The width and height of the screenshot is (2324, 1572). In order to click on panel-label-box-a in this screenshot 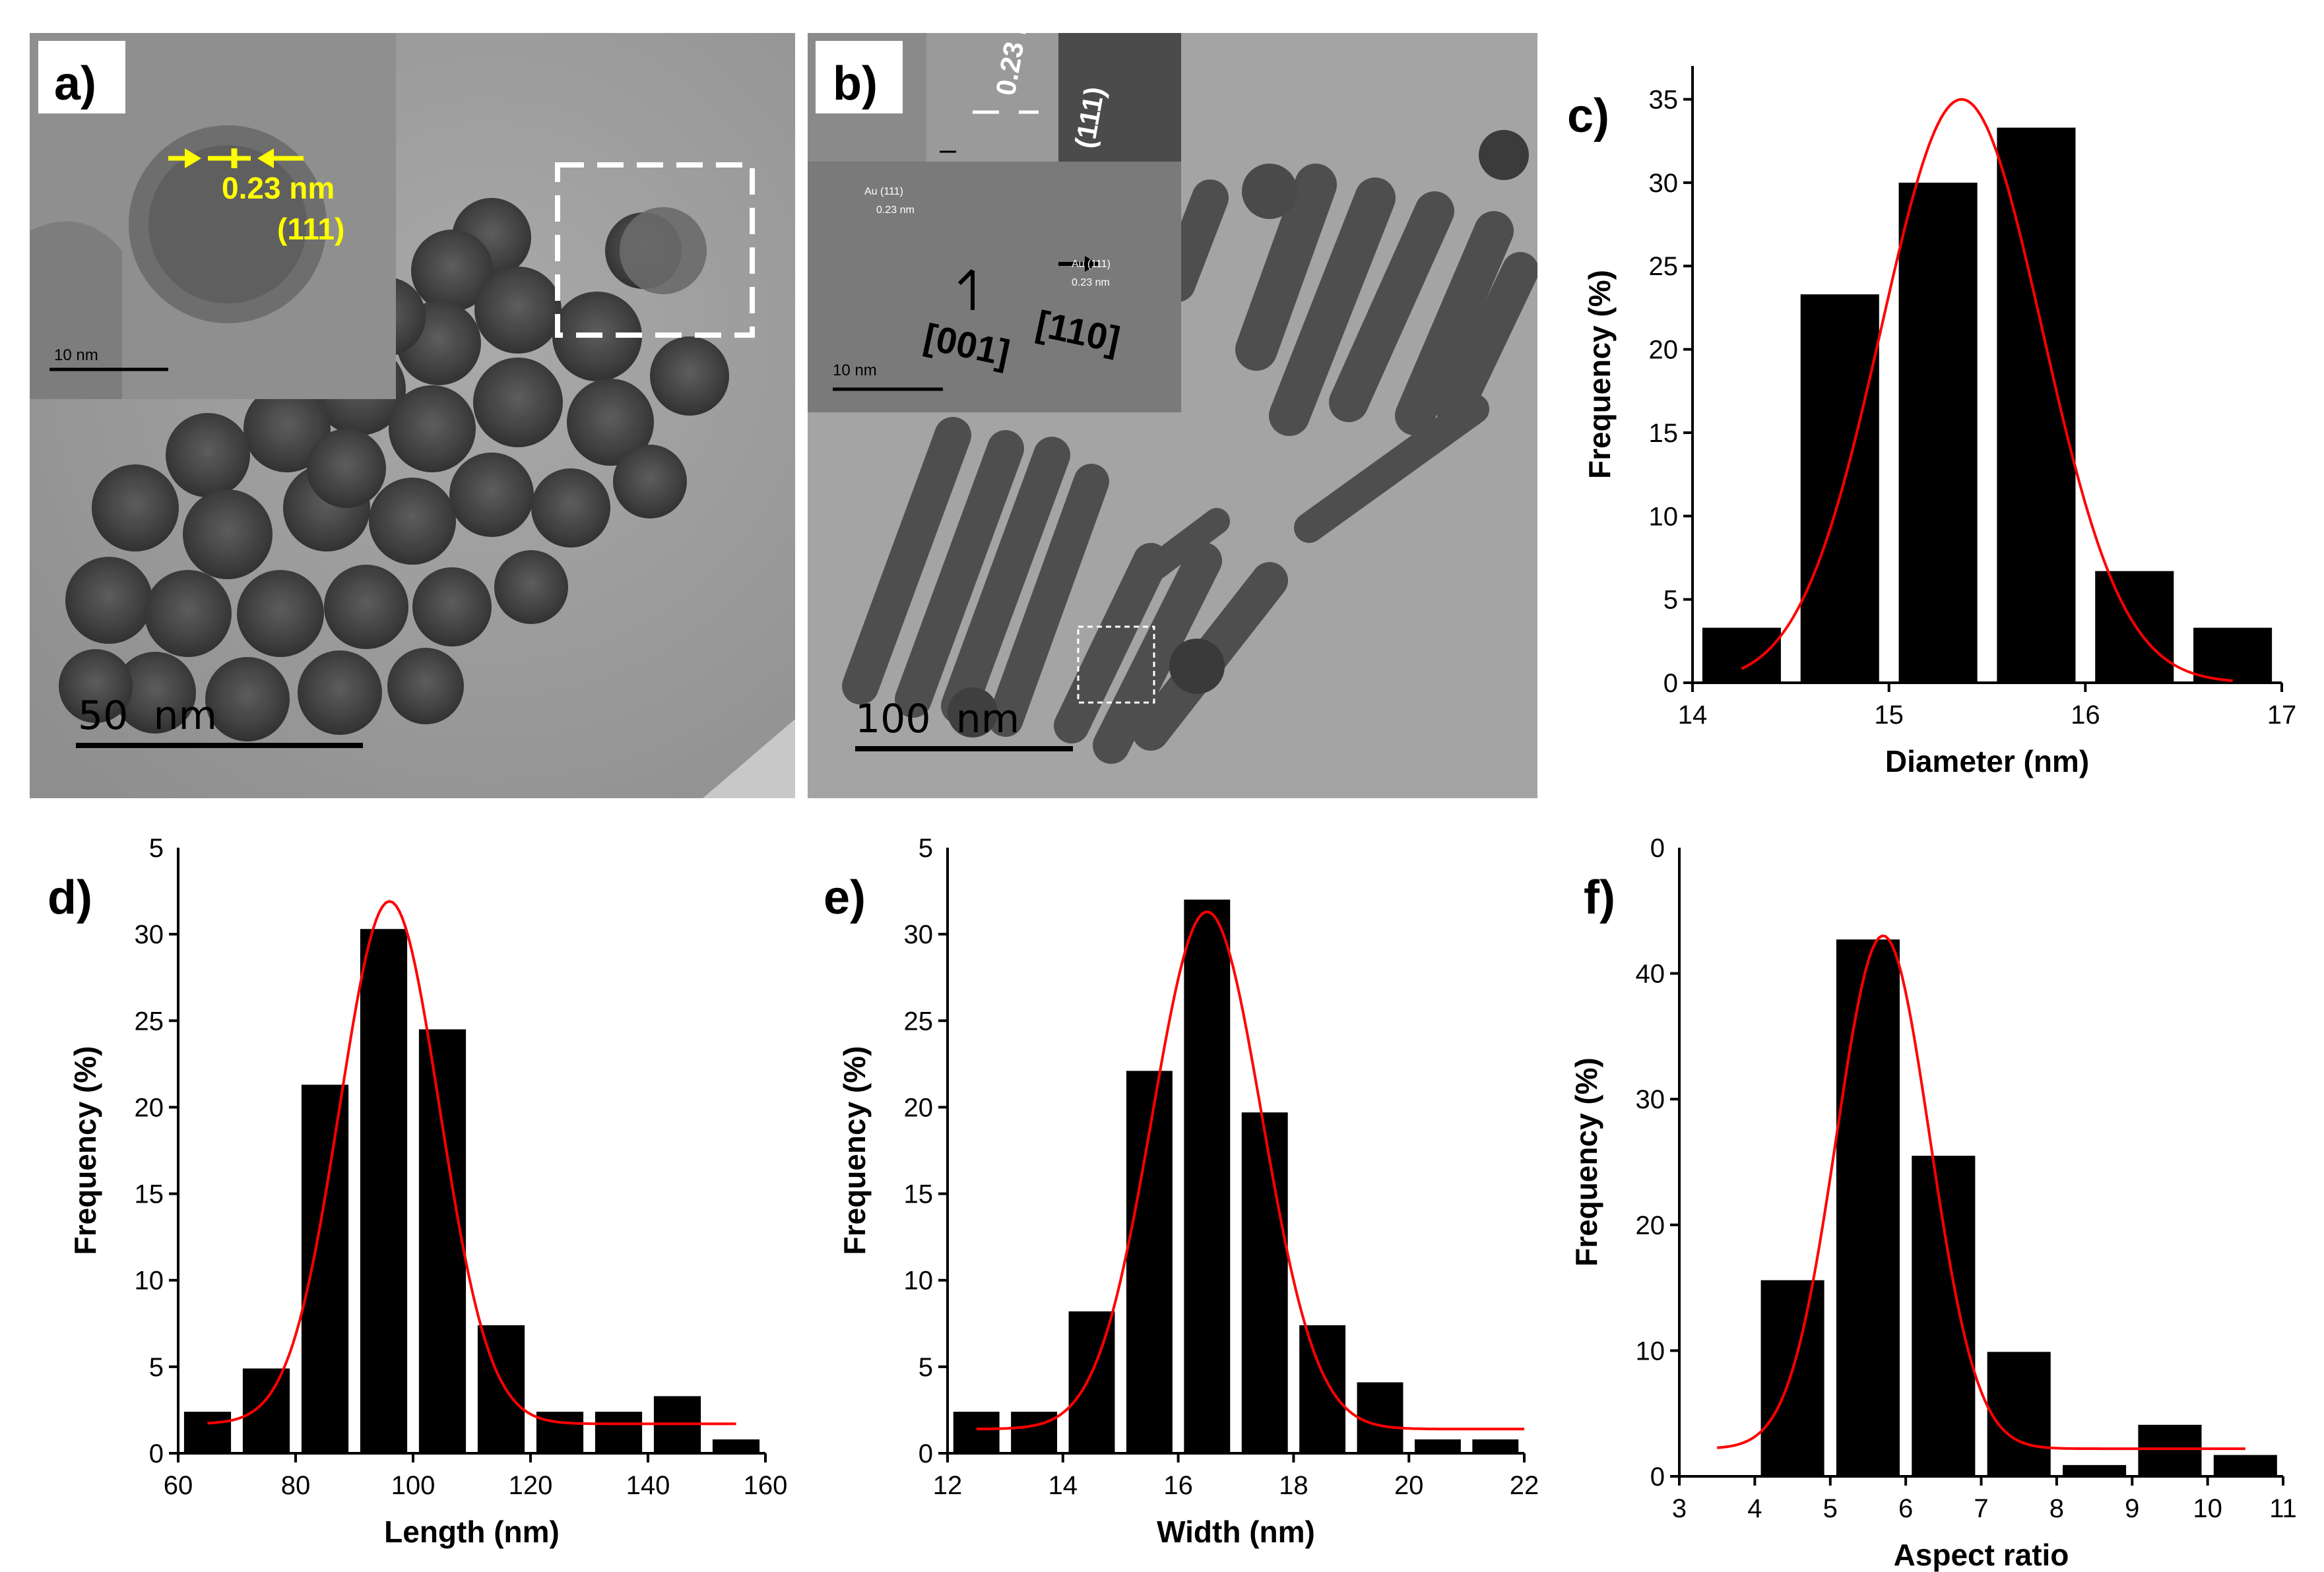, I will do `click(81, 77)`.